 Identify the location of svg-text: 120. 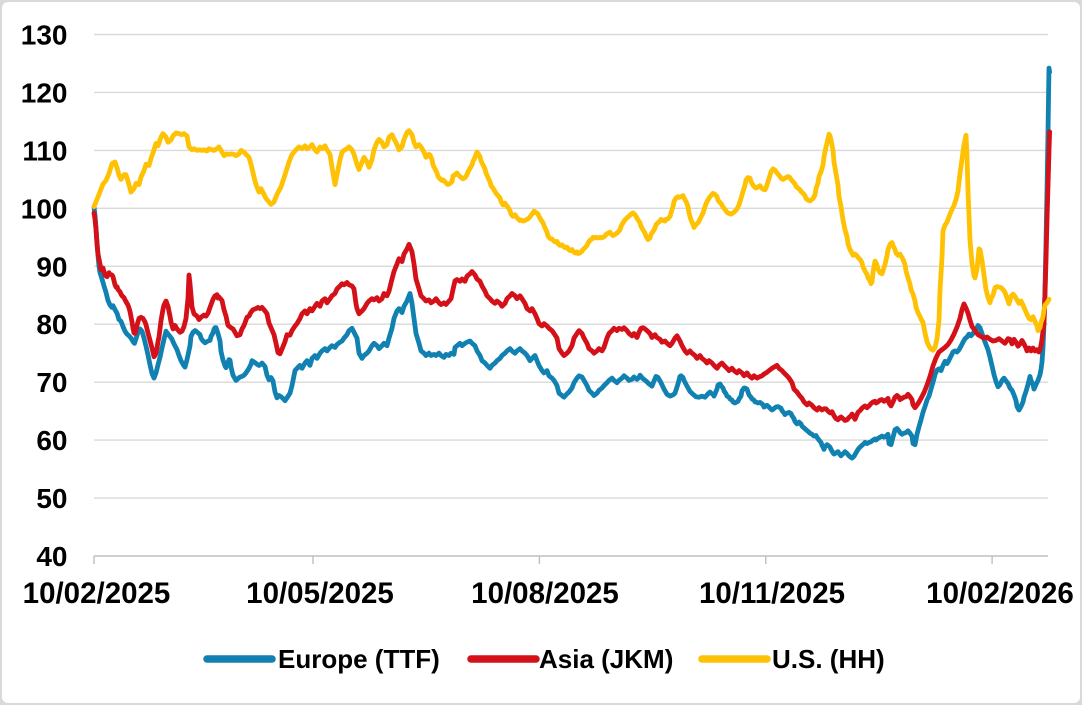
(44, 92).